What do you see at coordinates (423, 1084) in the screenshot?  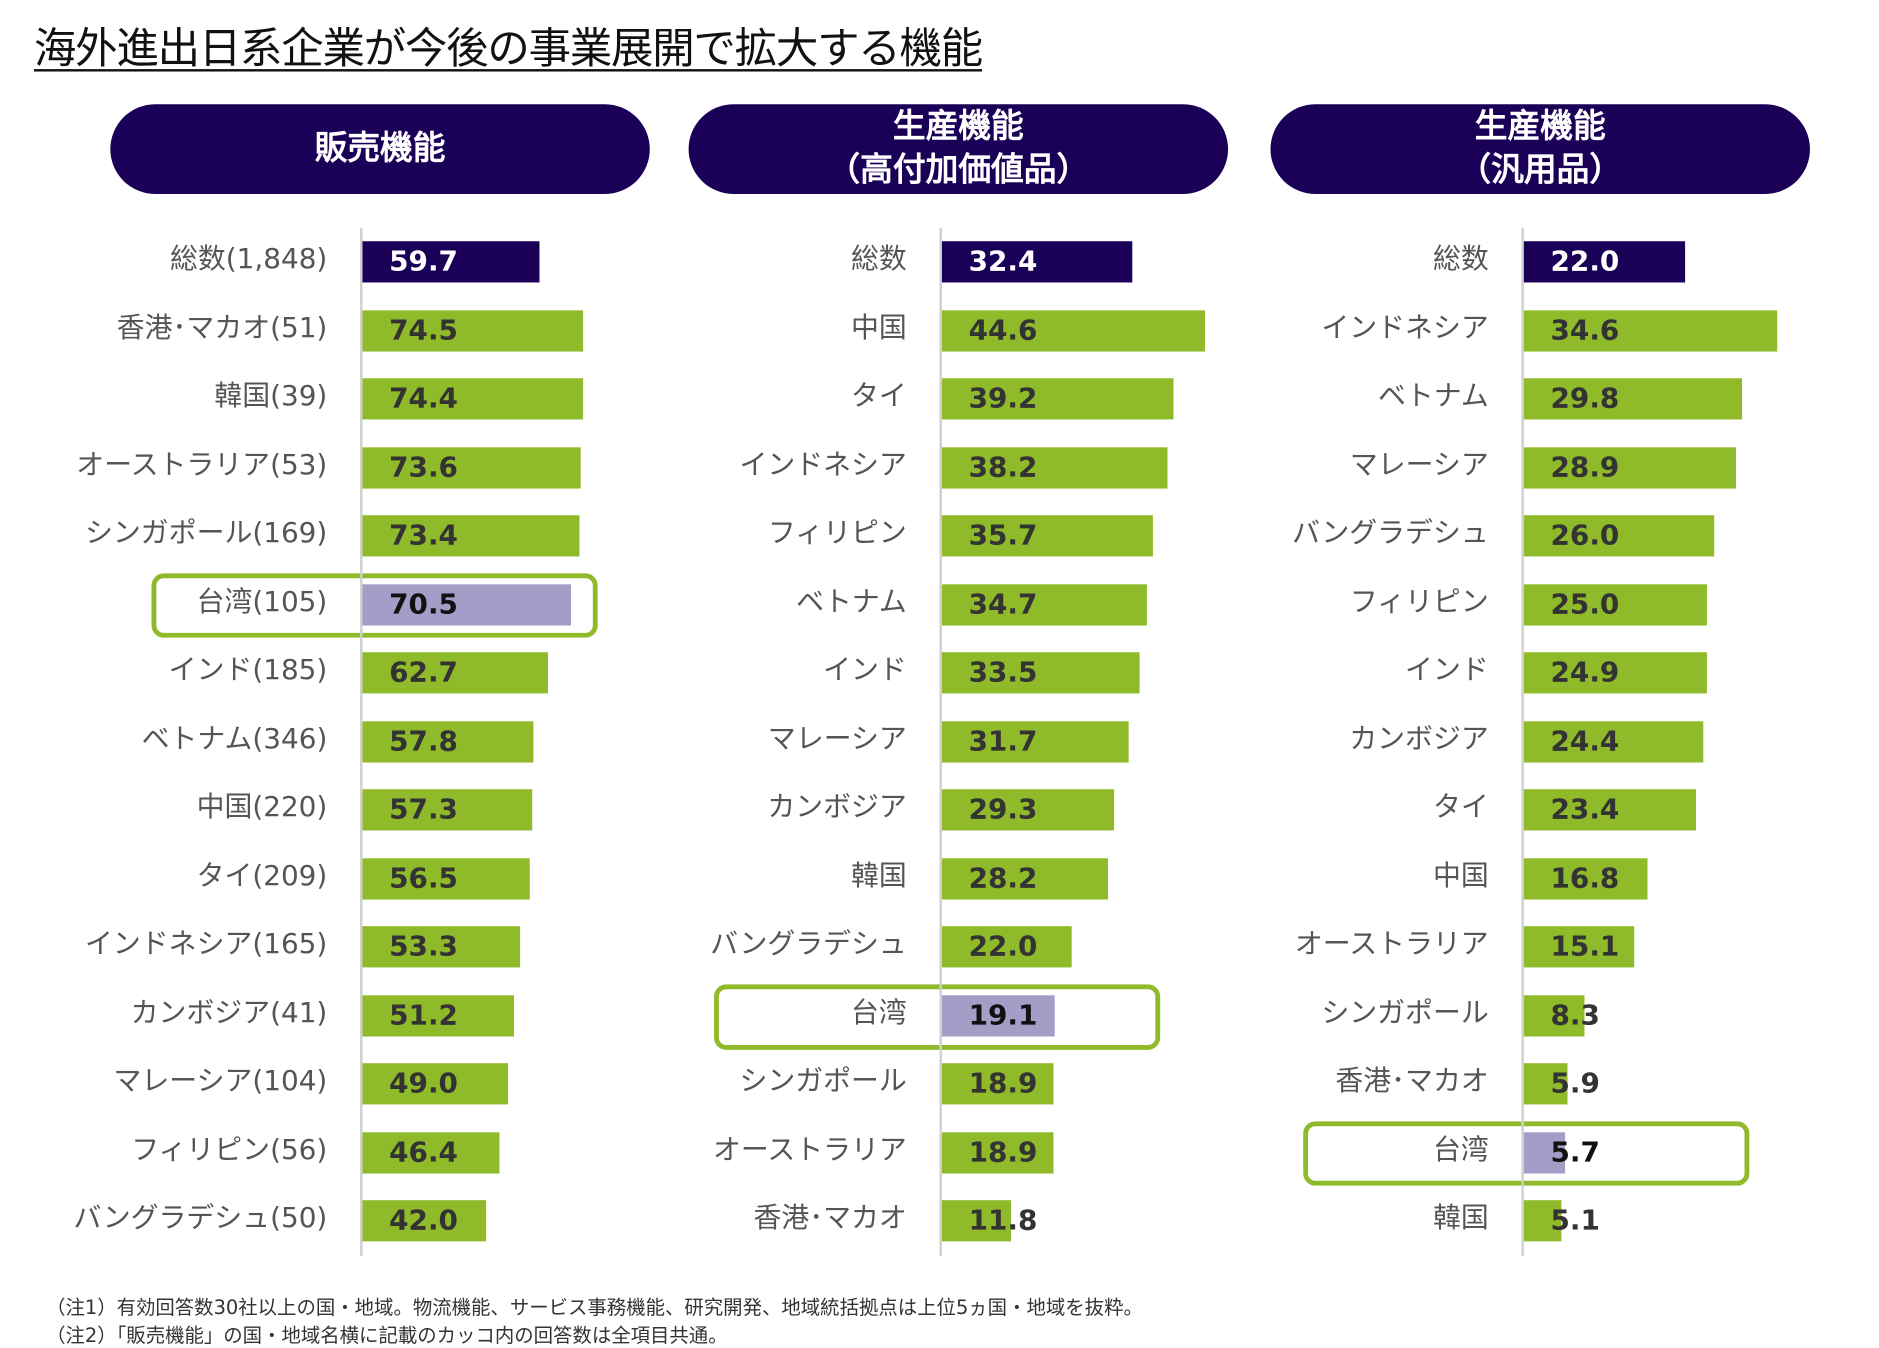 I see `value-label: 49.0` at bounding box center [423, 1084].